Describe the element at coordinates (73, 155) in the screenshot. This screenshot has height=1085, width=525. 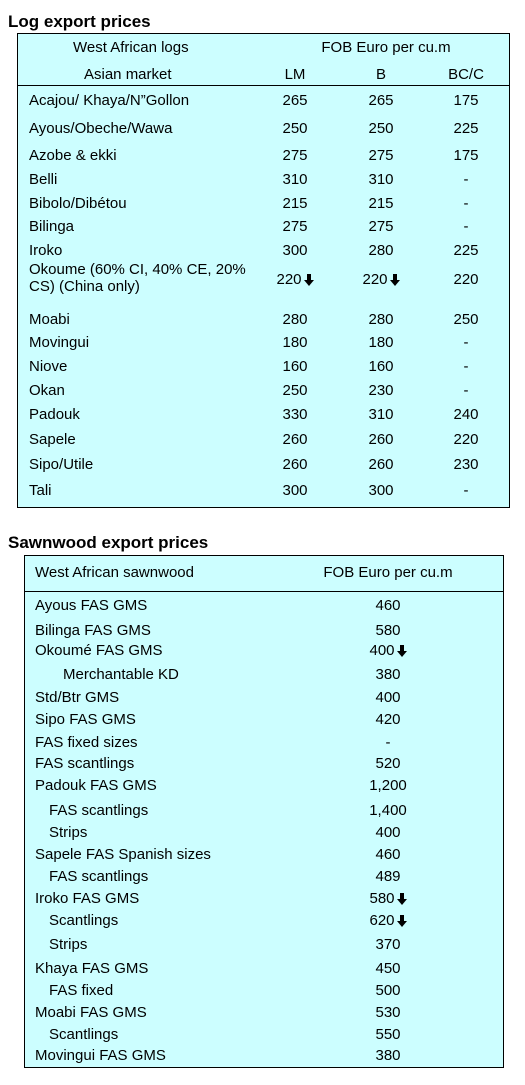
I see `log-row-species: Azobe & ekki` at that location.